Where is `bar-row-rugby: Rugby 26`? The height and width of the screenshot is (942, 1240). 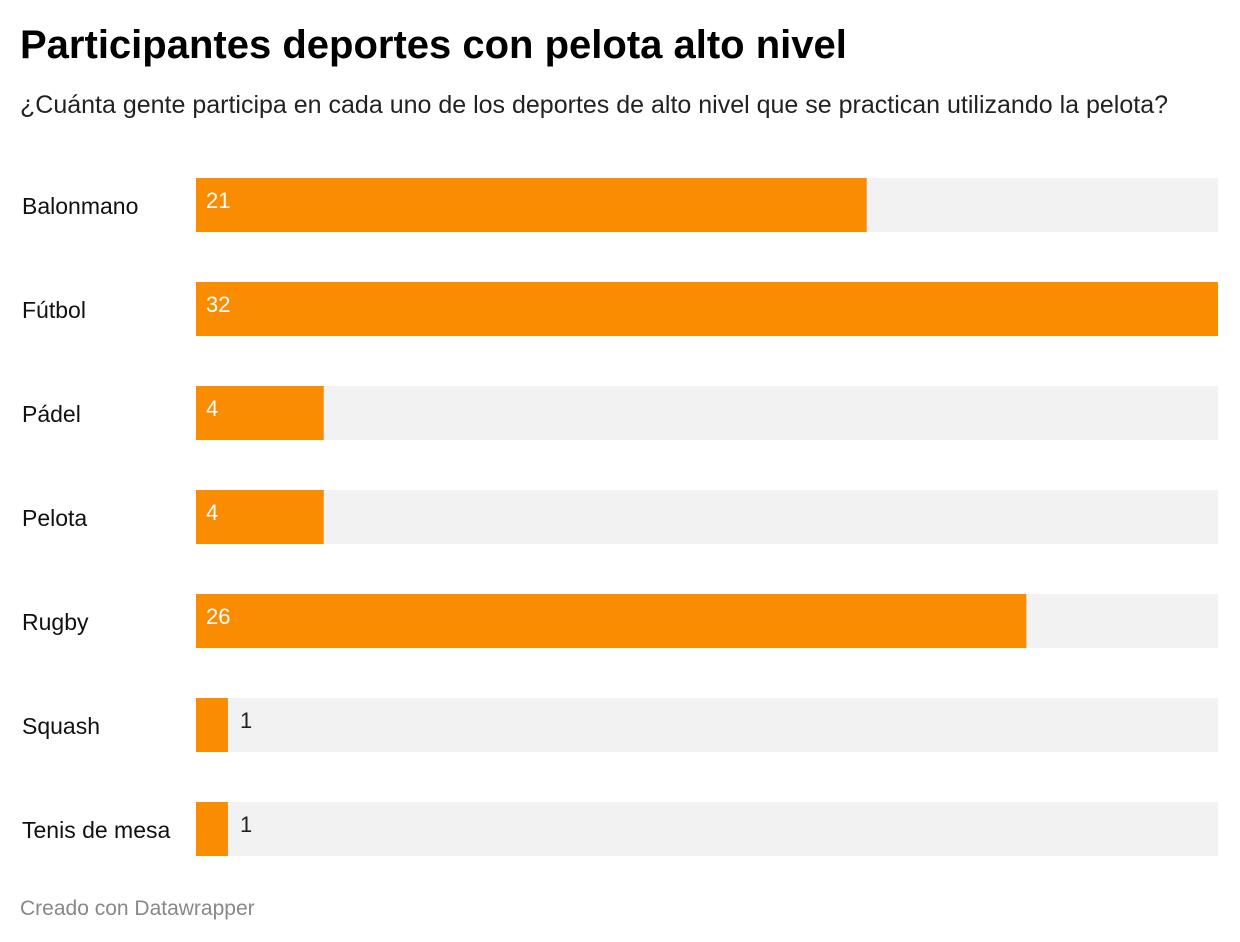
bar-row-rugby: Rugby 26 is located at coordinates (620, 621).